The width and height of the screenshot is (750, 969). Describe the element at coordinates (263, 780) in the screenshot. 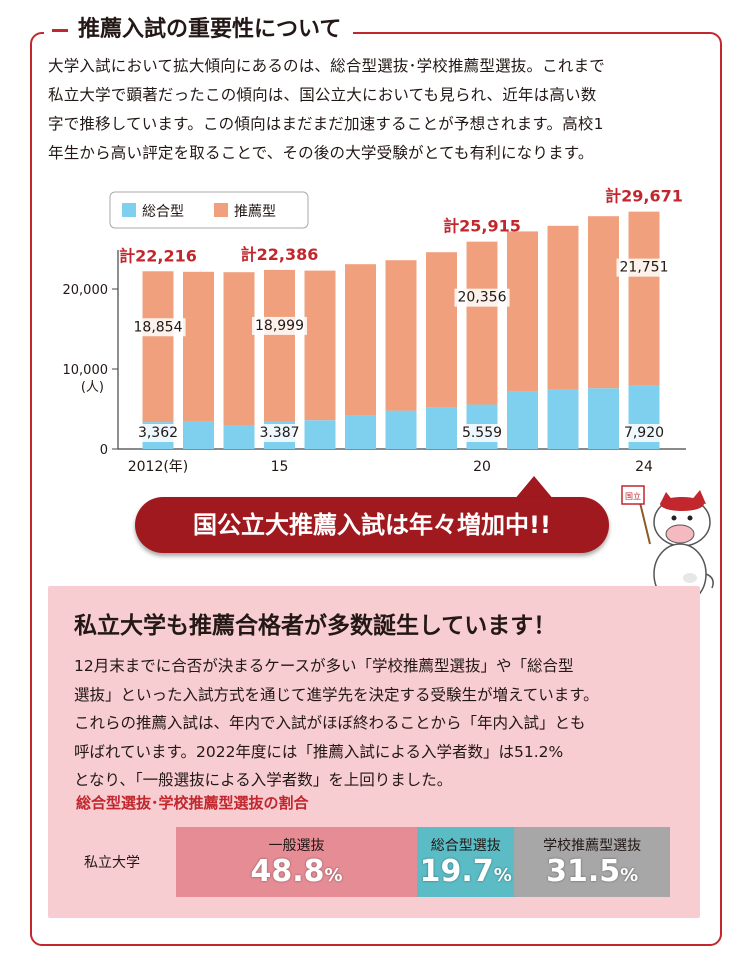

I see `panel-line: となり、「一般選抜による入学者数」を上回りました。` at that location.